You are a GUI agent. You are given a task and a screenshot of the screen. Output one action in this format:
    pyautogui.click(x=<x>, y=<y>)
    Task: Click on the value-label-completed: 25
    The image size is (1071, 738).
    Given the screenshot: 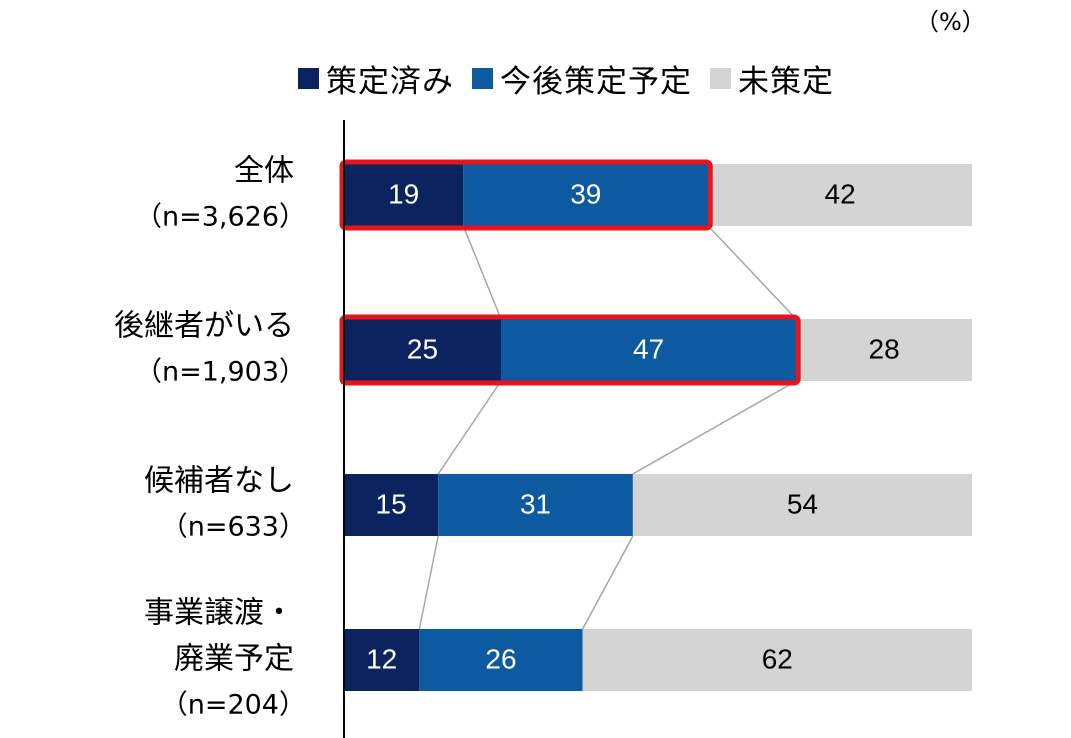 What is the action you would take?
    pyautogui.click(x=422, y=348)
    